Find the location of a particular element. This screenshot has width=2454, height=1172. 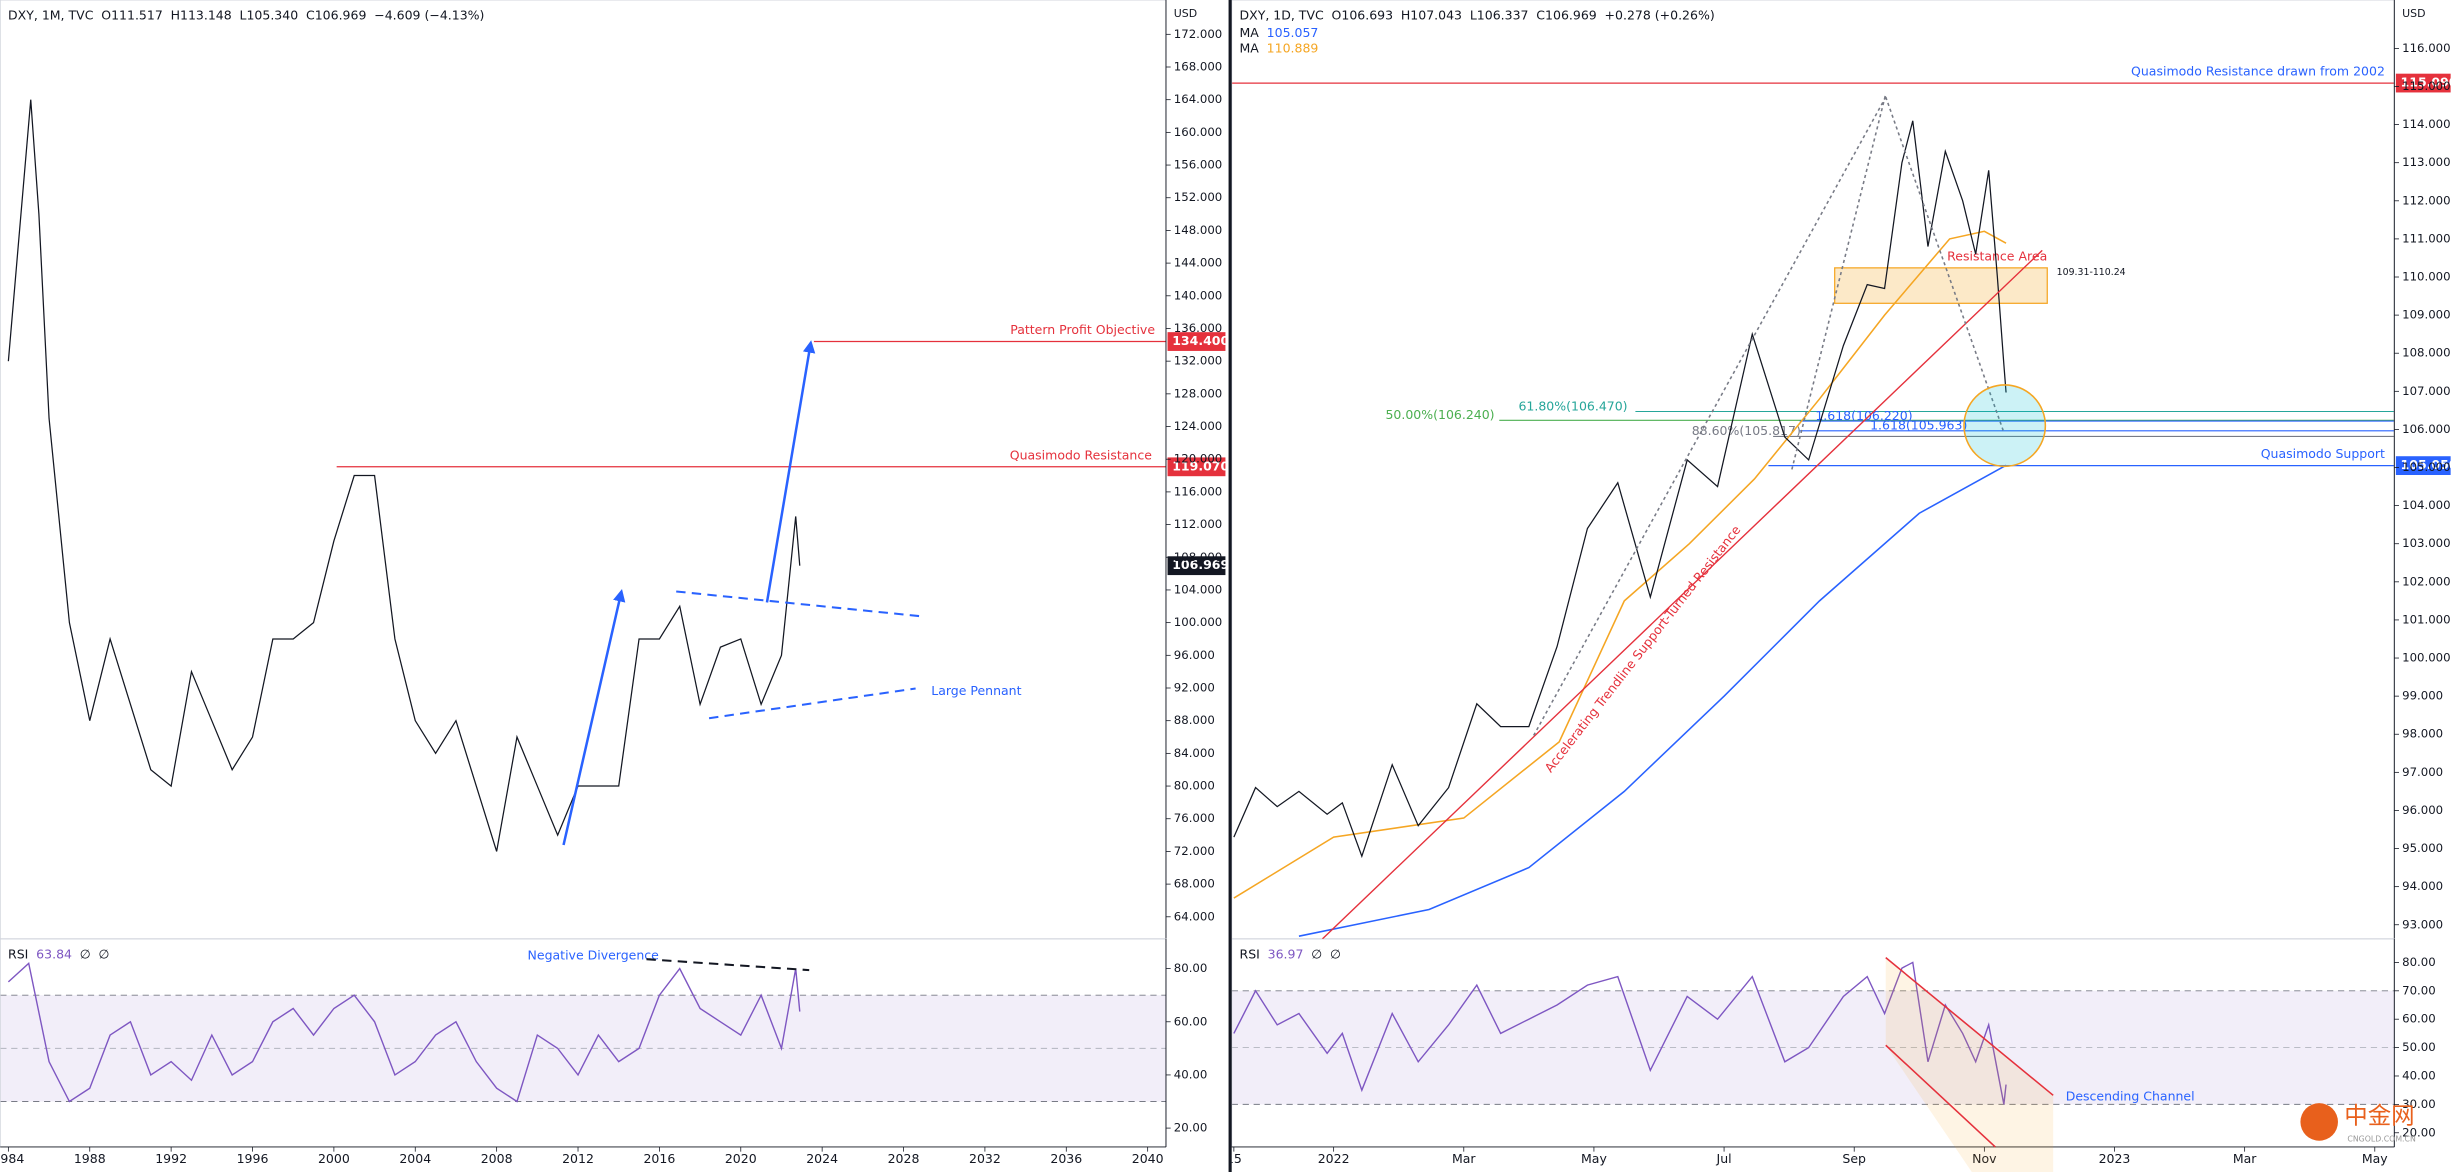

y-tick-label: 60.00 is located at coordinates (2419, 1019).